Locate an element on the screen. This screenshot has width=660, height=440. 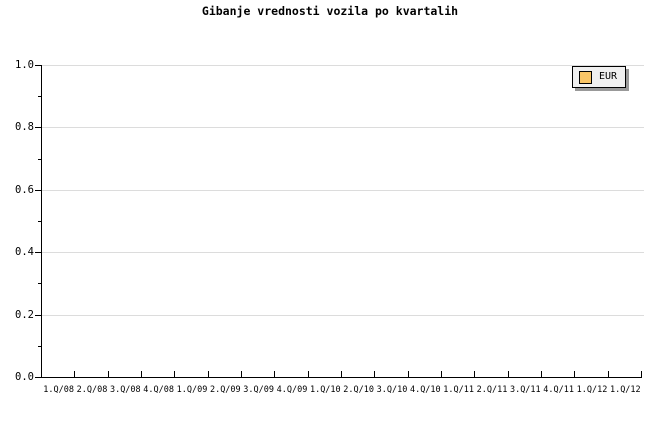
y-axis-tick-label: 0.0 is located at coordinates (24, 377).